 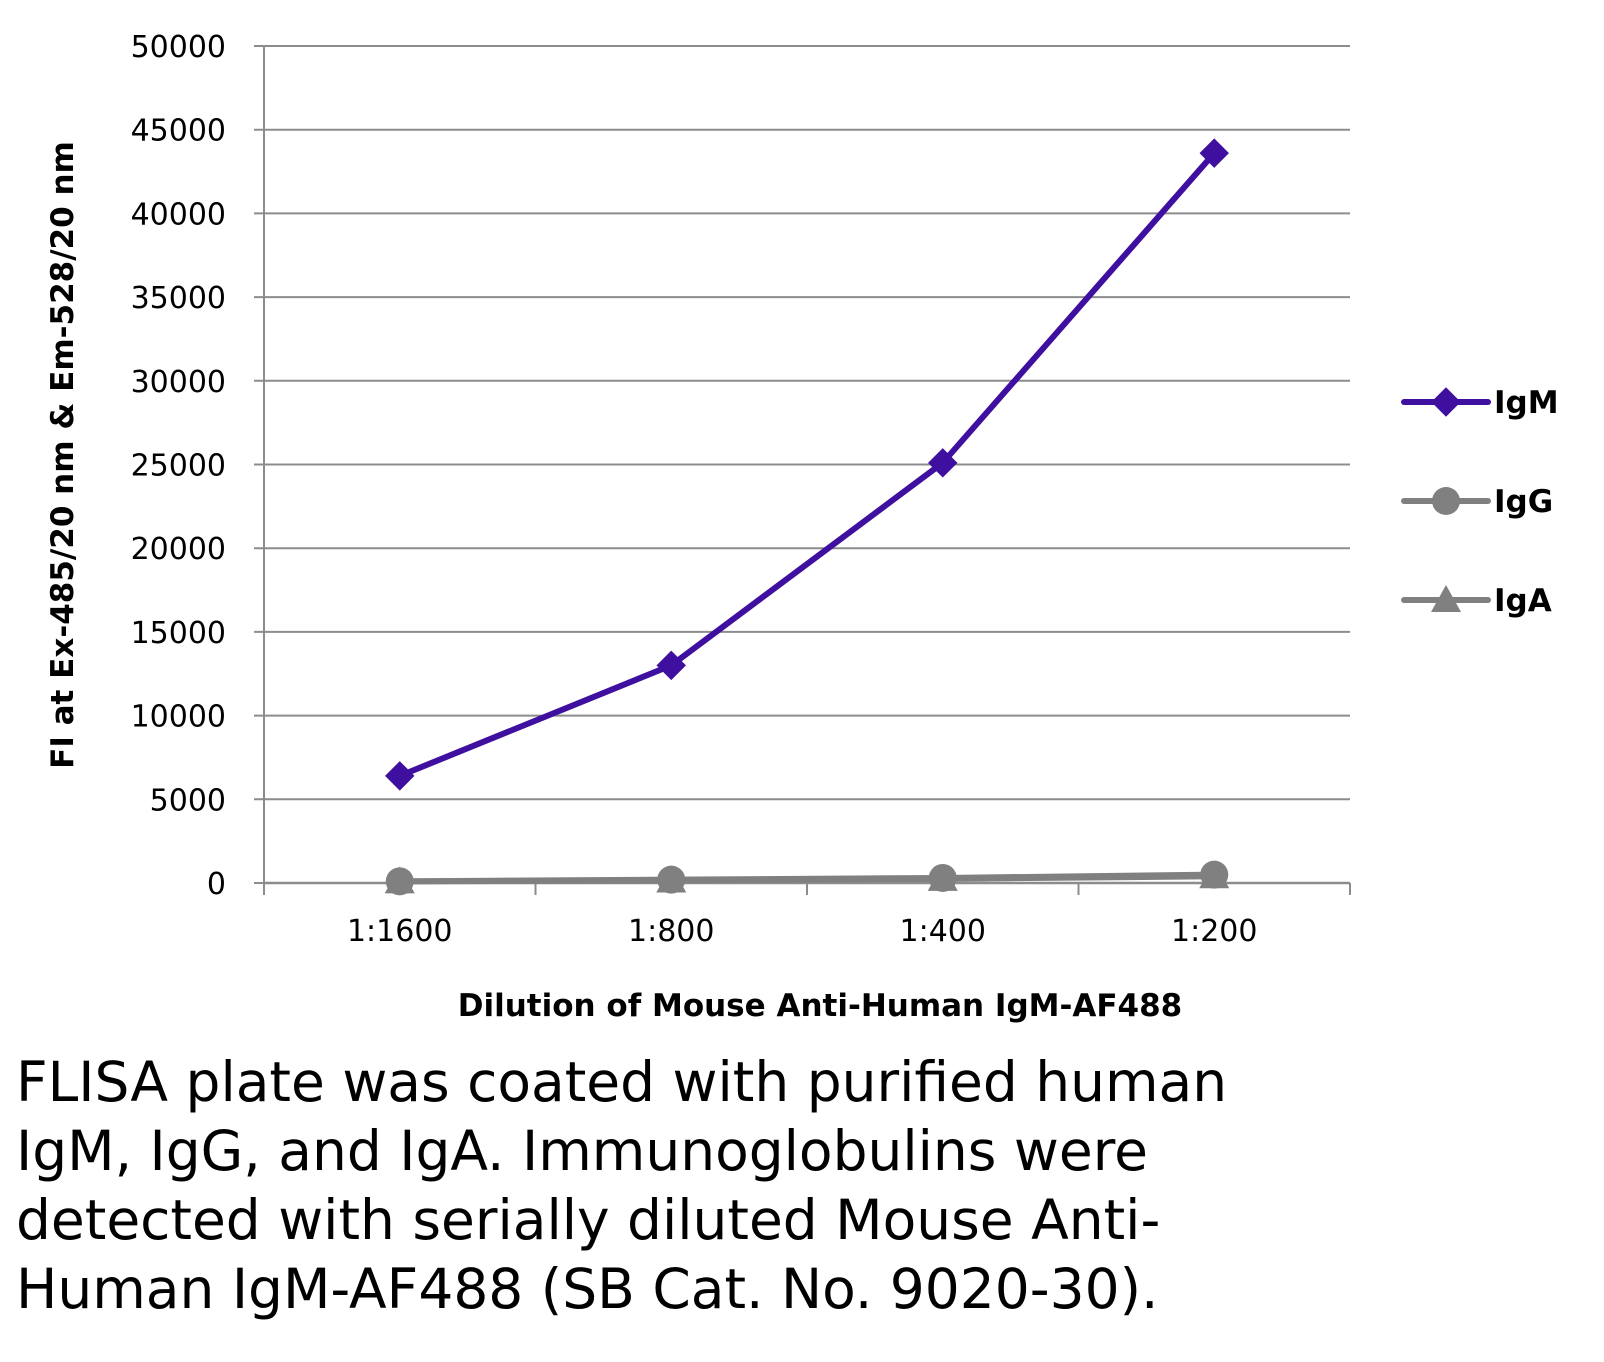 What do you see at coordinates (178, 131) in the screenshot?
I see `y-tick-label: 45000` at bounding box center [178, 131].